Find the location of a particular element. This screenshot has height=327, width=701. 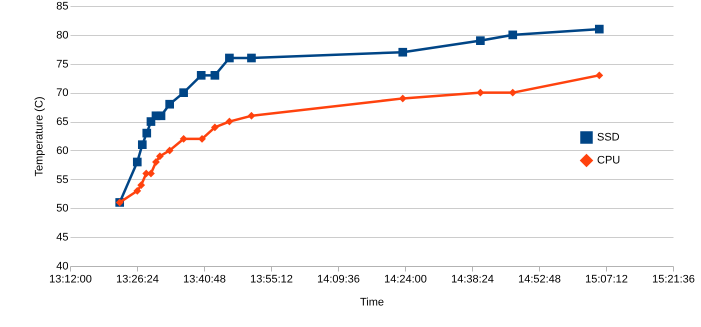

y-tick-label: 60 is located at coordinates (62, 150).